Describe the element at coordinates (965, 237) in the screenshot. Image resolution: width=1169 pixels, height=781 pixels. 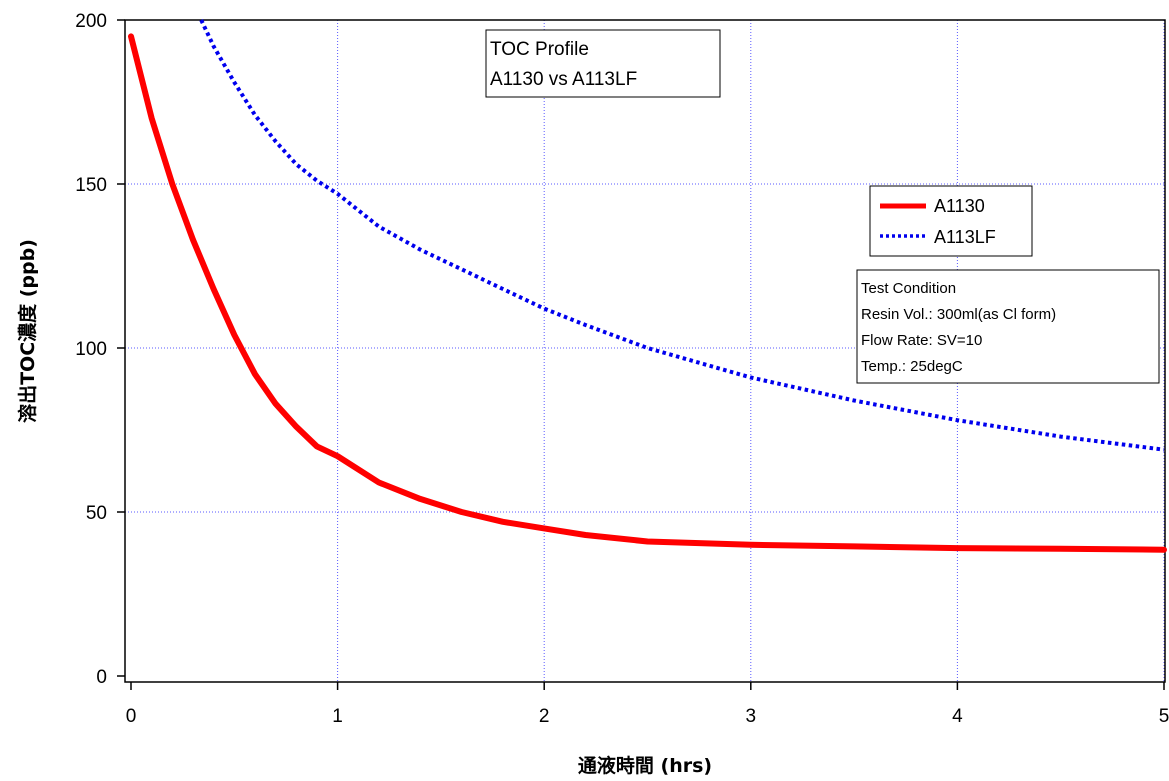
I see `legend-label-a113lf: A113LF` at that location.